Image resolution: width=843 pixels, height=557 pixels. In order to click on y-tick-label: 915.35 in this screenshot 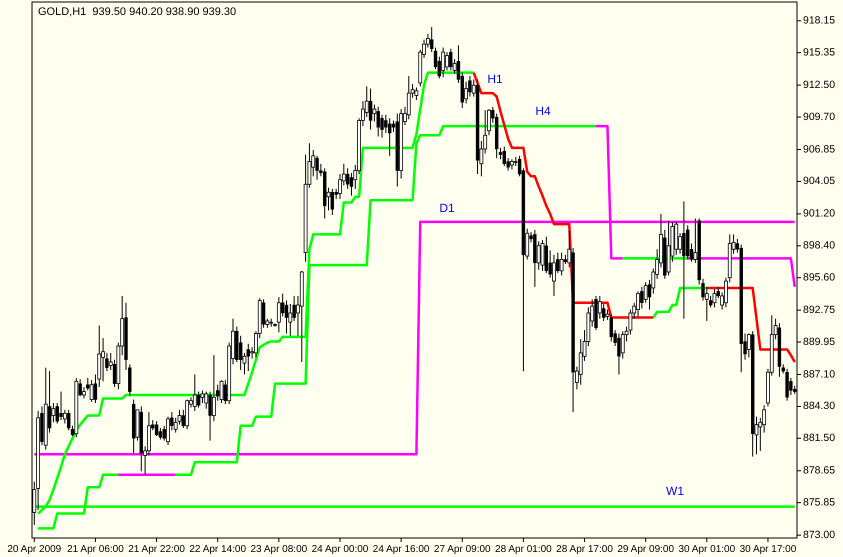, I will do `click(819, 52)`.